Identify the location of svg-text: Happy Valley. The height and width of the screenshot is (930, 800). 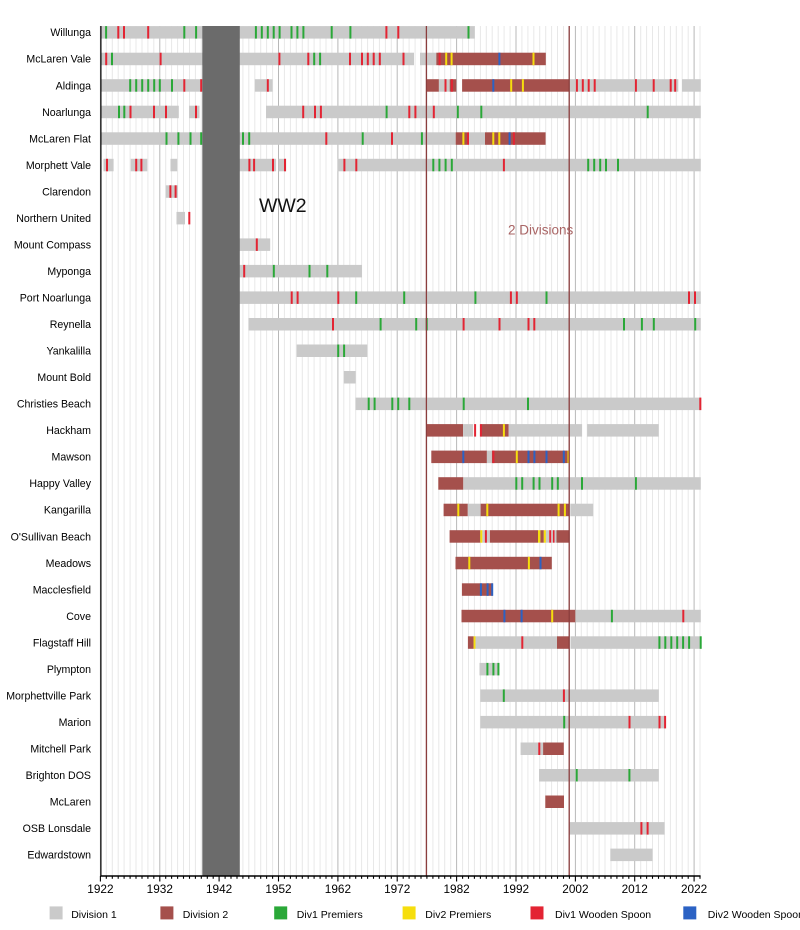
(60, 484).